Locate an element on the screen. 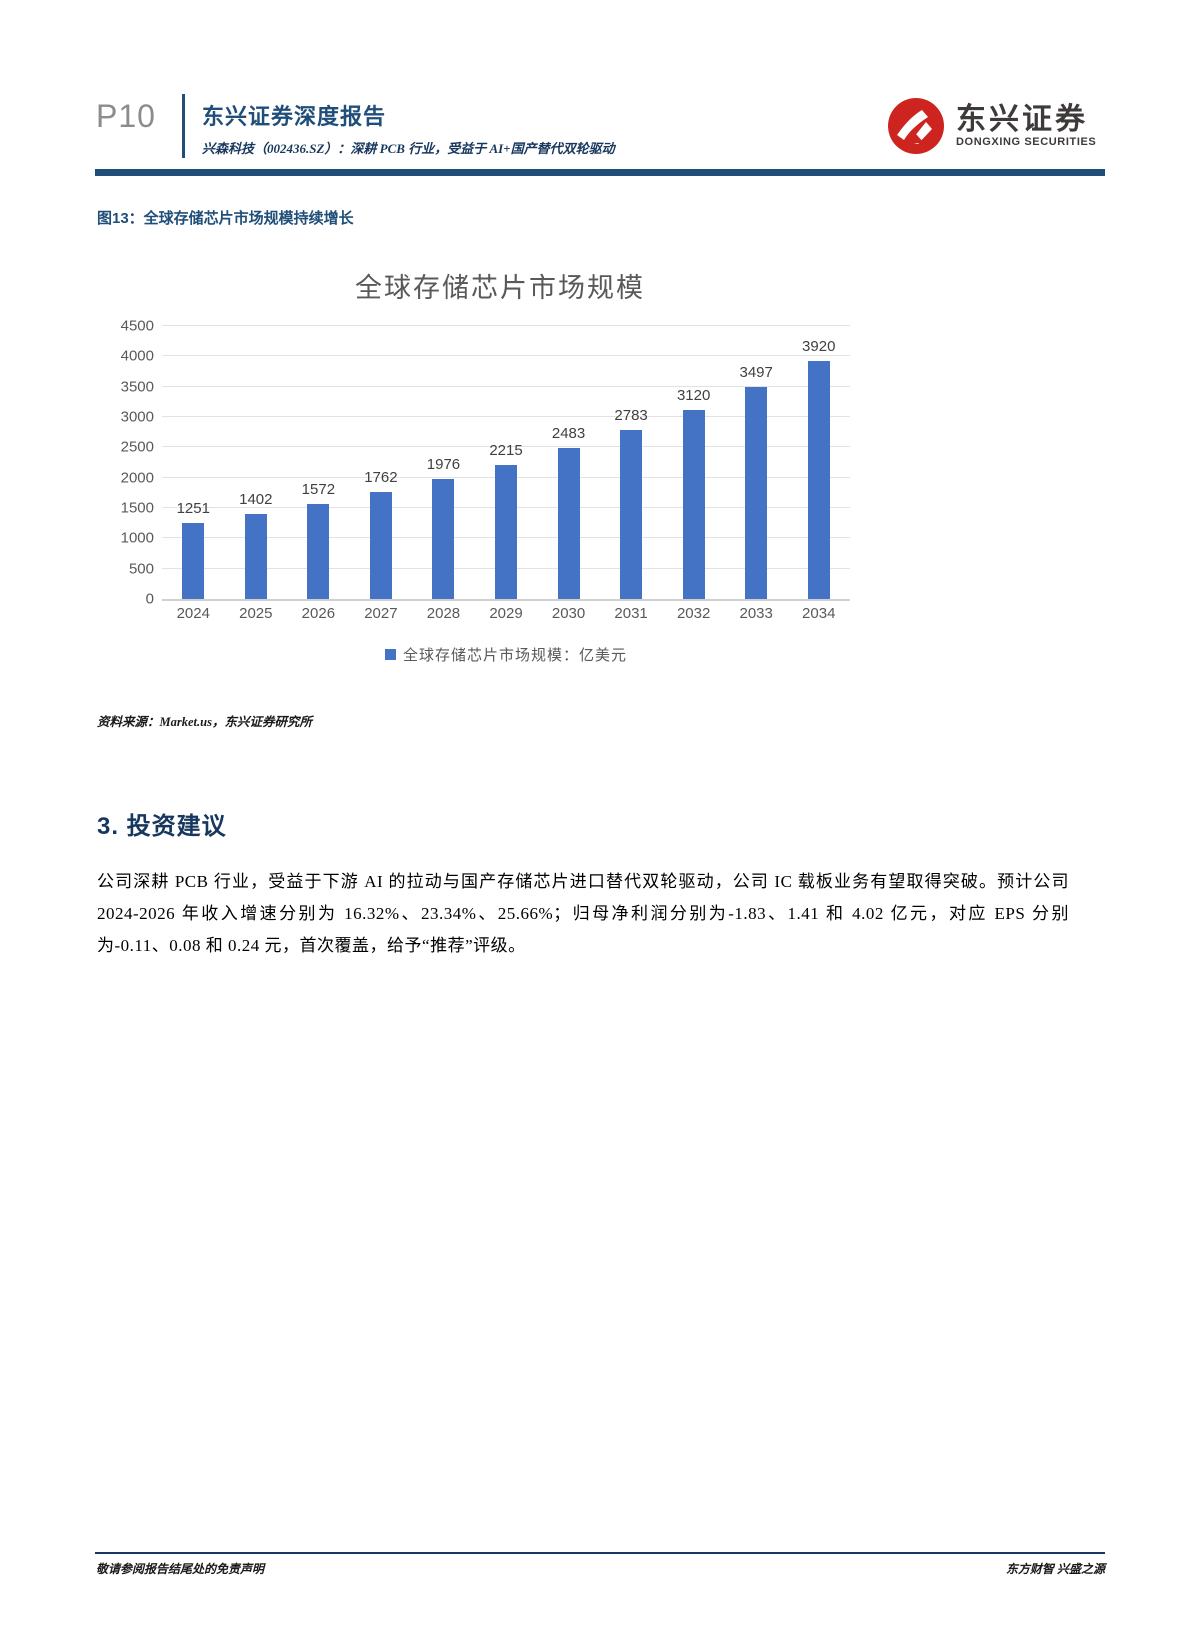 This screenshot has width=1200, height=1630. bar-value-label: 3120 is located at coordinates (693, 395).